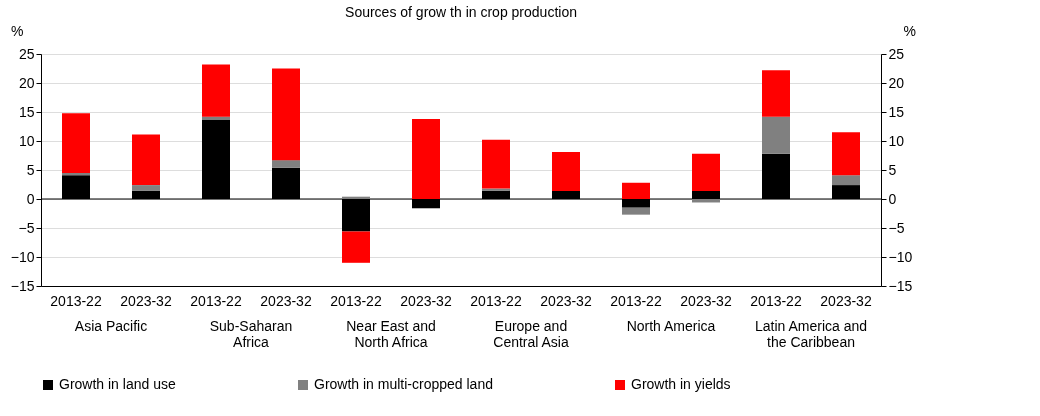 This screenshot has height=416, width=1040. What do you see at coordinates (26, 140) in the screenshot?
I see `y-tick-label: 10` at bounding box center [26, 140].